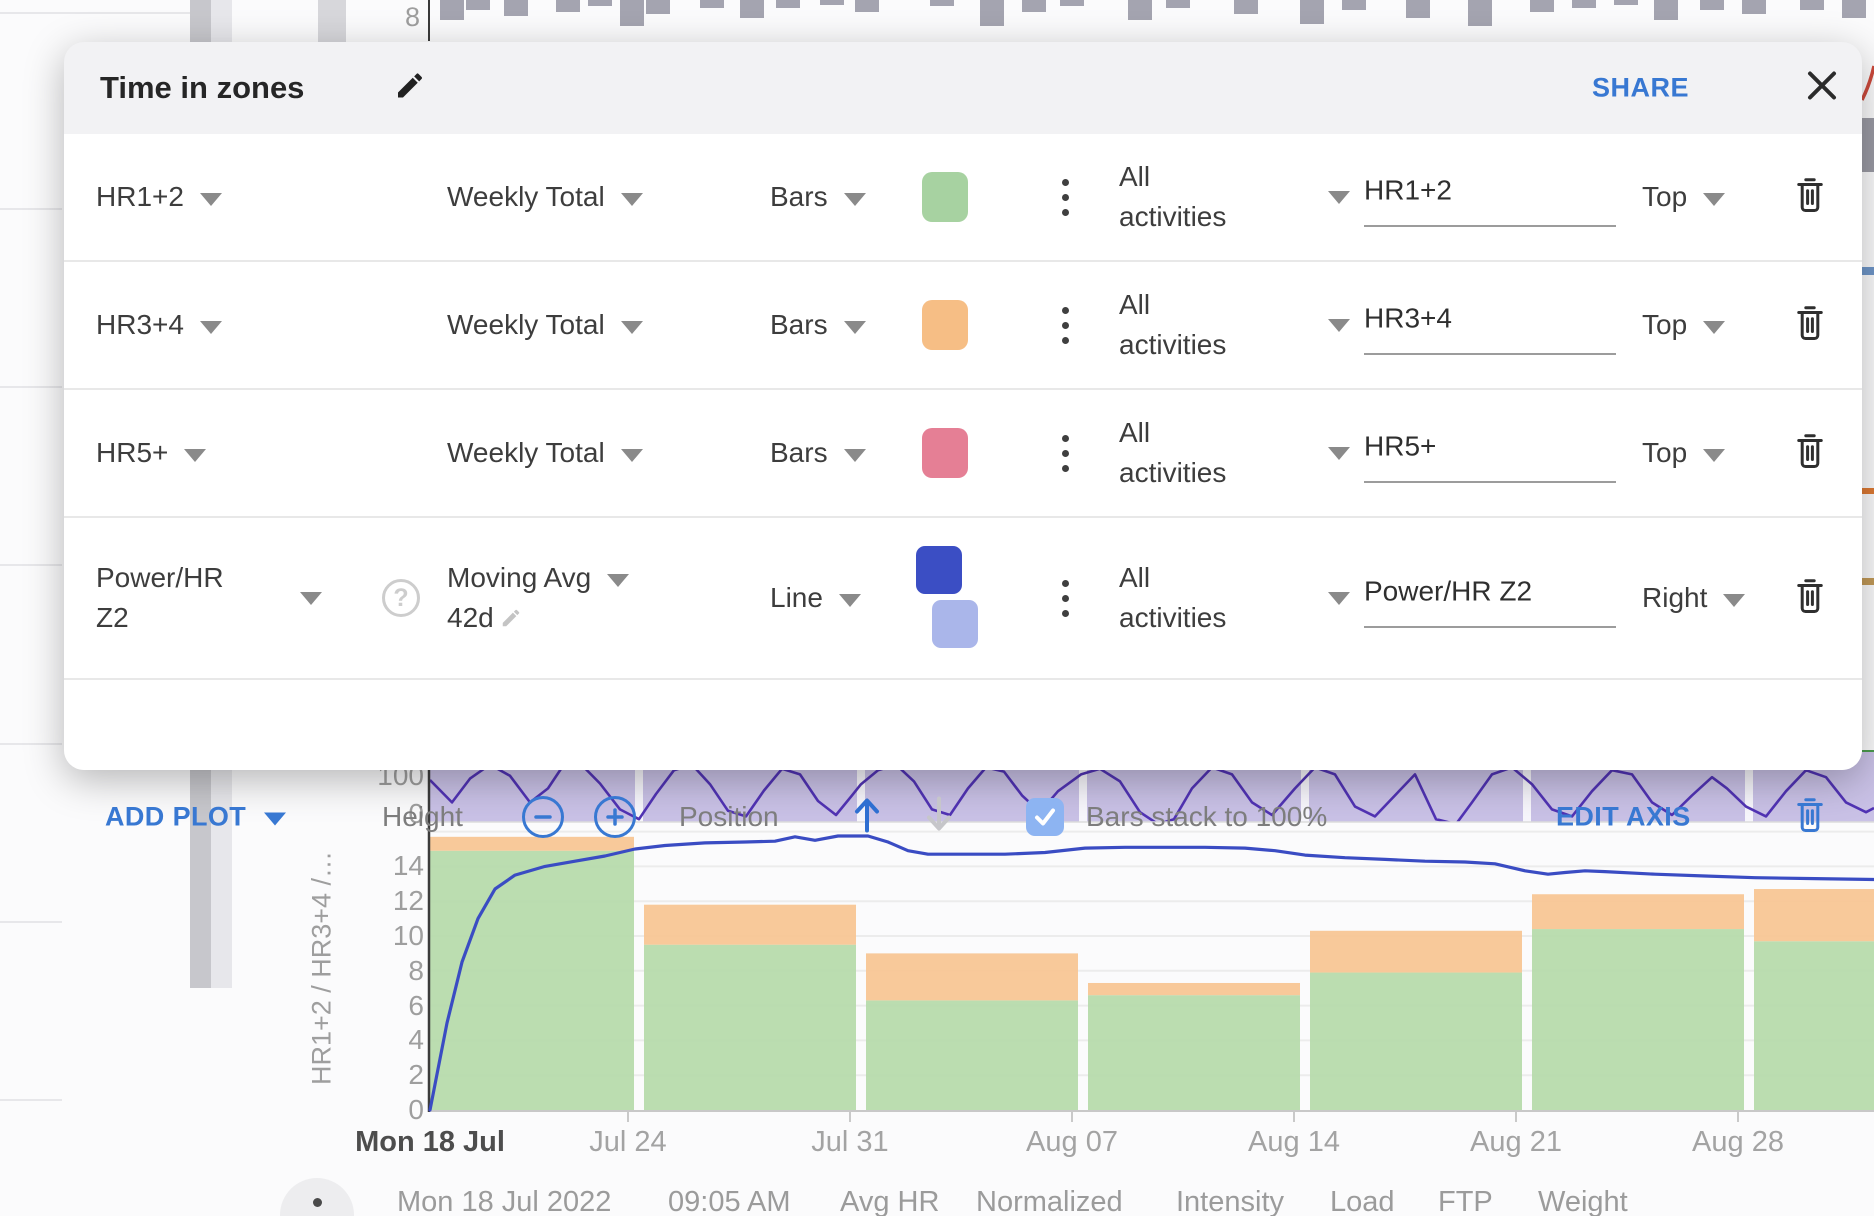 The width and height of the screenshot is (1874, 1216). Describe the element at coordinates (1641, 87) in the screenshot. I see `share-button: SHARE` at that location.